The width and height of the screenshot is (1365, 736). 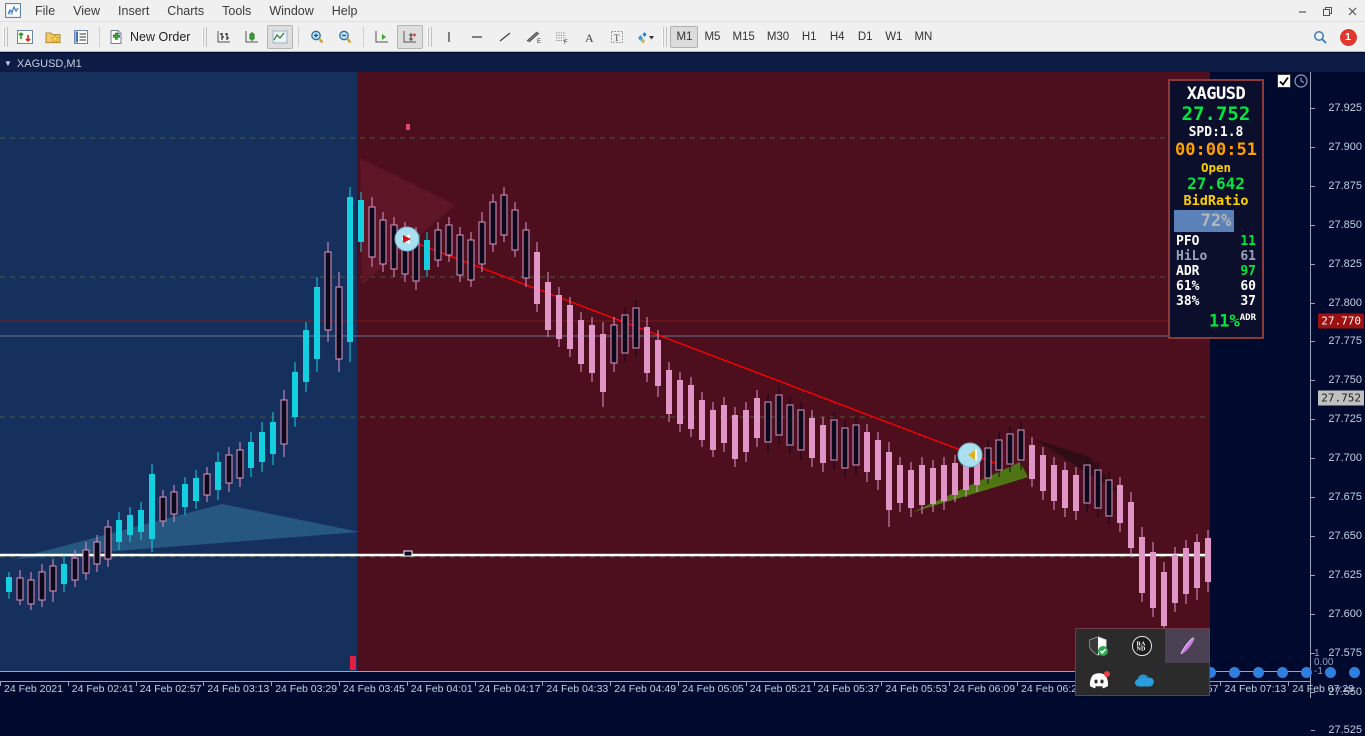 I want to click on sell-signal-marker-left, so click(x=407, y=239).